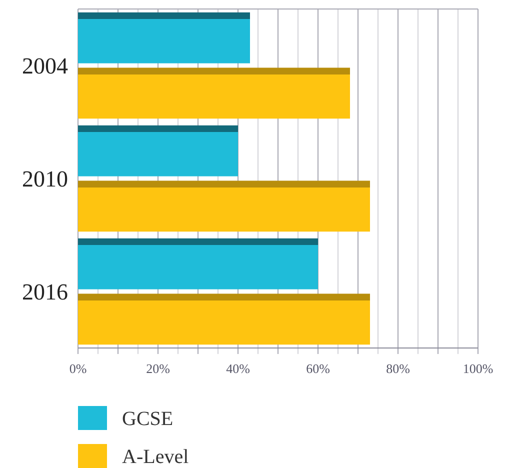  I want to click on x-tick-label: 0%, so click(78, 368).